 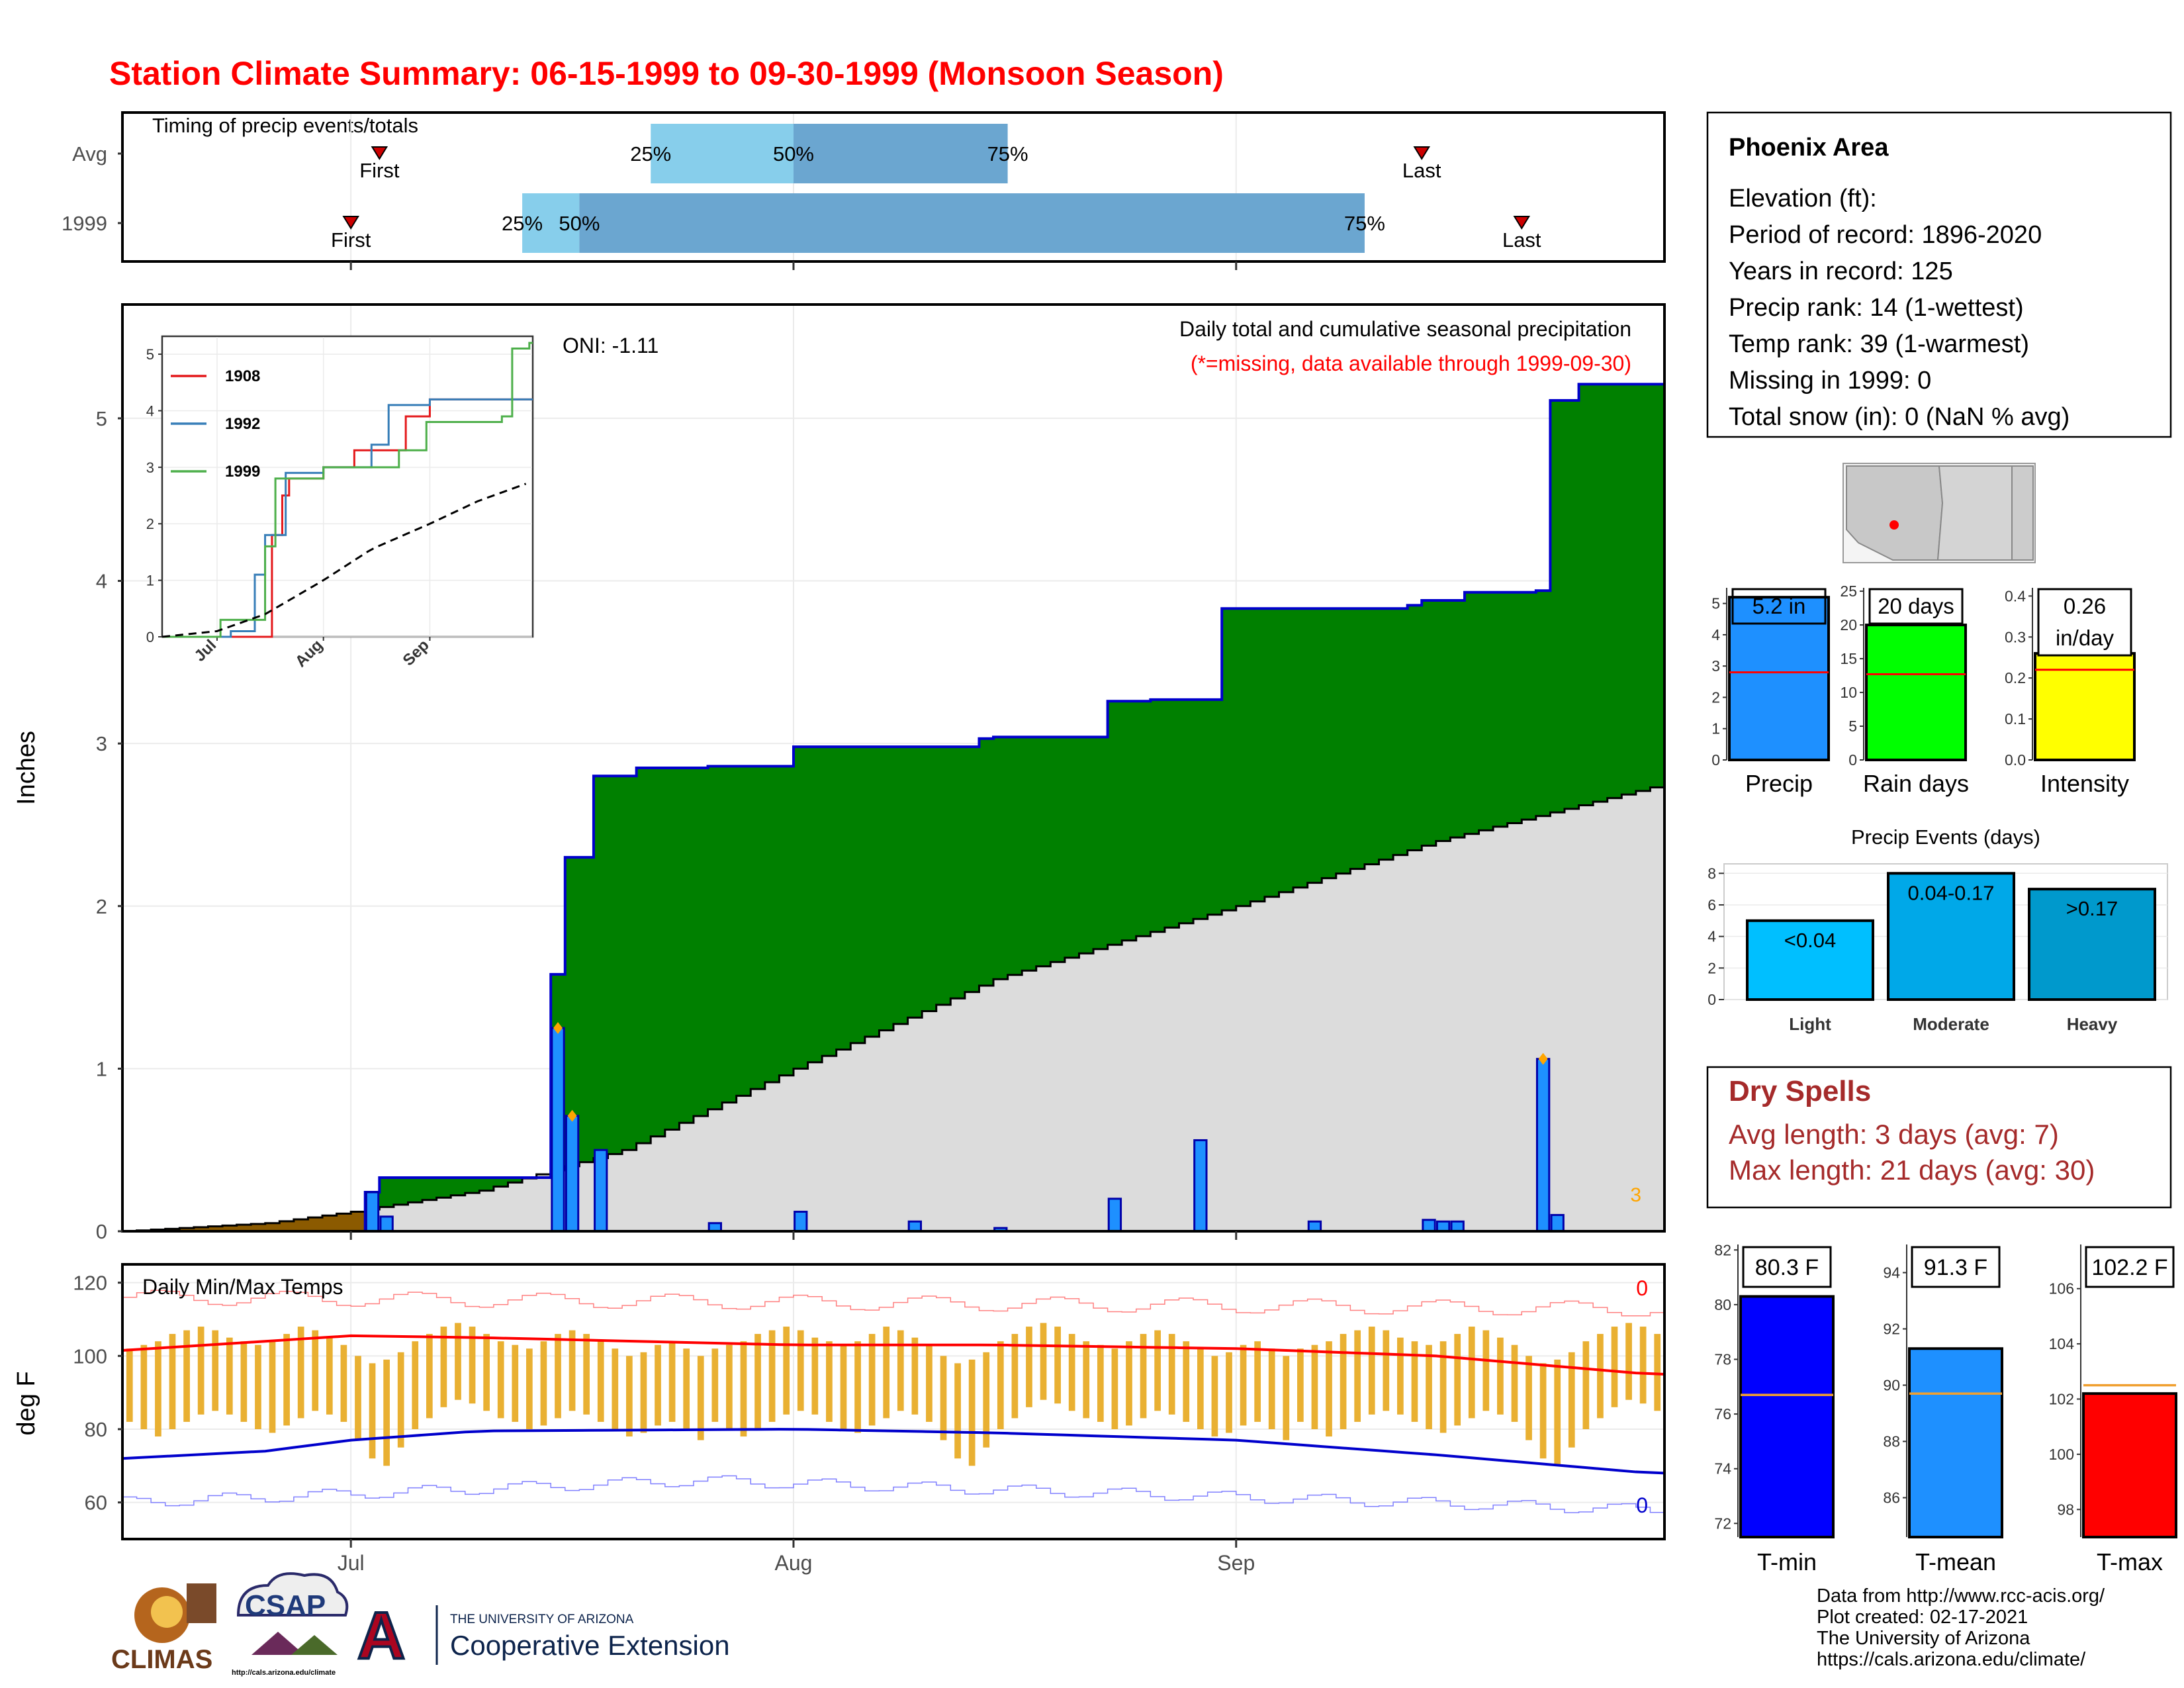 What do you see at coordinates (1894, 1134) in the screenshot?
I see `dry-spells-avg: Avg length: 3 days (avg: 7)` at bounding box center [1894, 1134].